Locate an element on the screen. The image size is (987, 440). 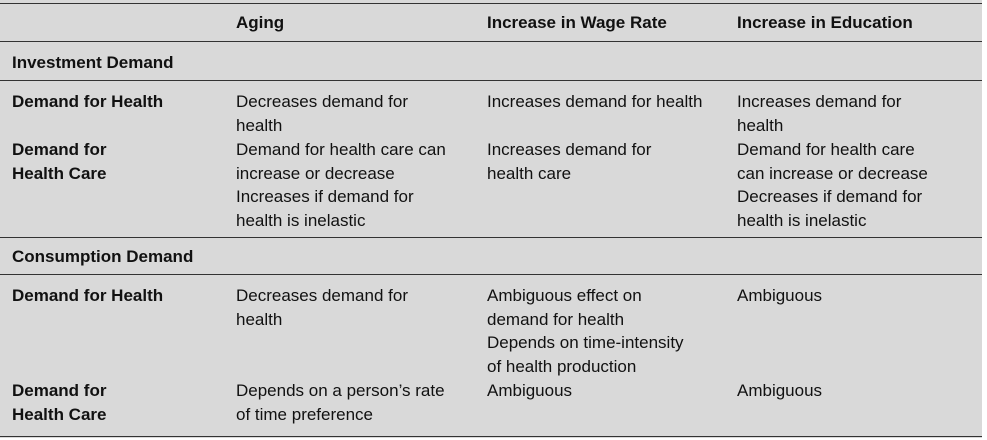
header-rule is located at coordinates (491, 41).